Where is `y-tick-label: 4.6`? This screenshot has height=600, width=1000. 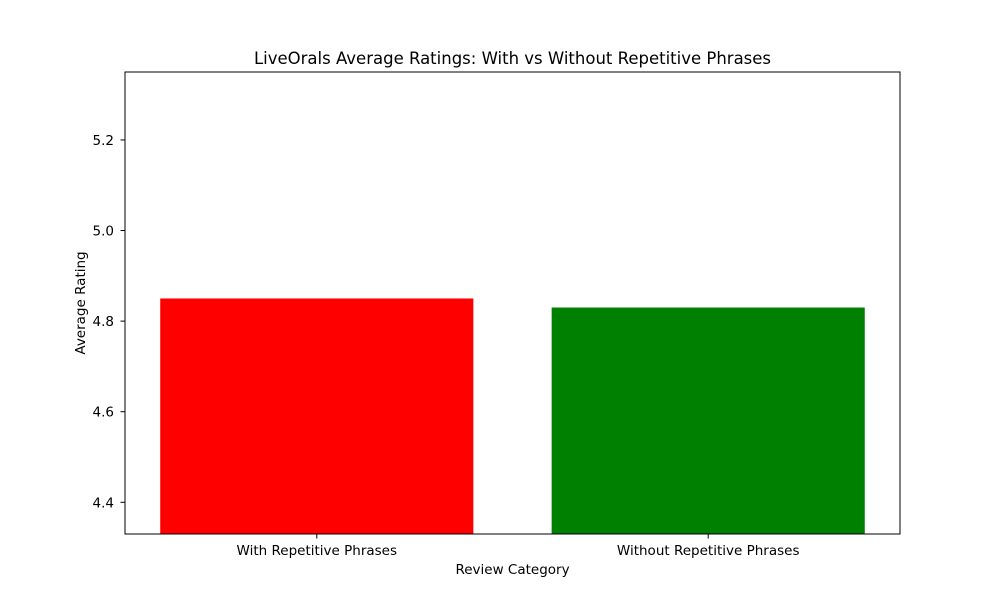
y-tick-label: 4.6 is located at coordinates (103, 413).